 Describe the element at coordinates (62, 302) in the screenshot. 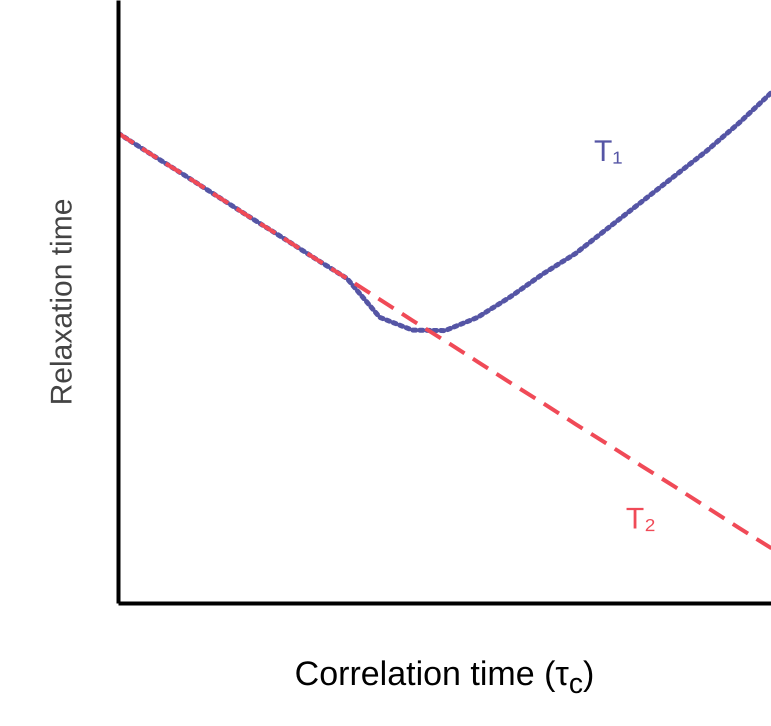

I see `y-axis-title: Relaxation time` at that location.